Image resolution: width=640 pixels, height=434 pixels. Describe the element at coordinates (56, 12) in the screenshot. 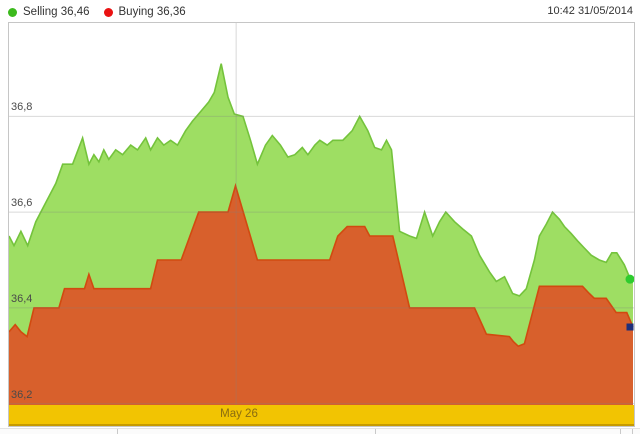

I see `legend-selling-label: Selling 36,46` at that location.